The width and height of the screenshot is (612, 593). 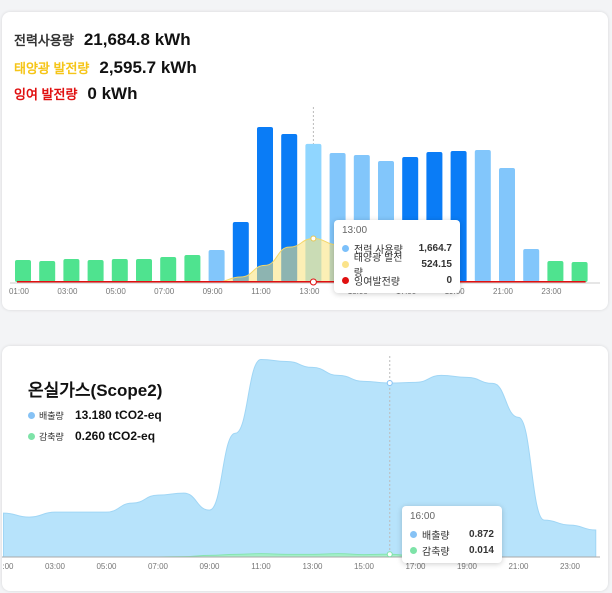 What do you see at coordinates (481, 534) in the screenshot?
I see `tooltip-value: 0.872` at bounding box center [481, 534].